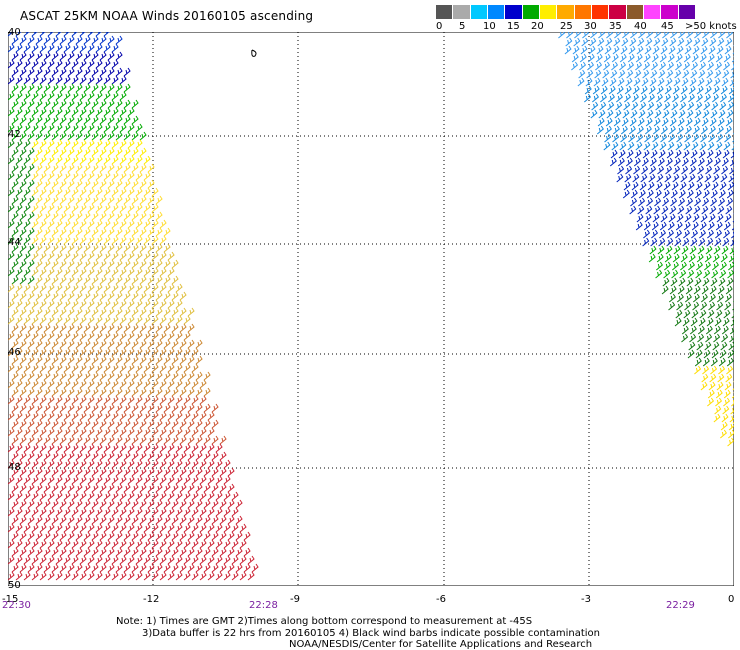  What do you see at coordinates (263, 605) in the screenshot?
I see `swath-time: 22:28` at bounding box center [263, 605].